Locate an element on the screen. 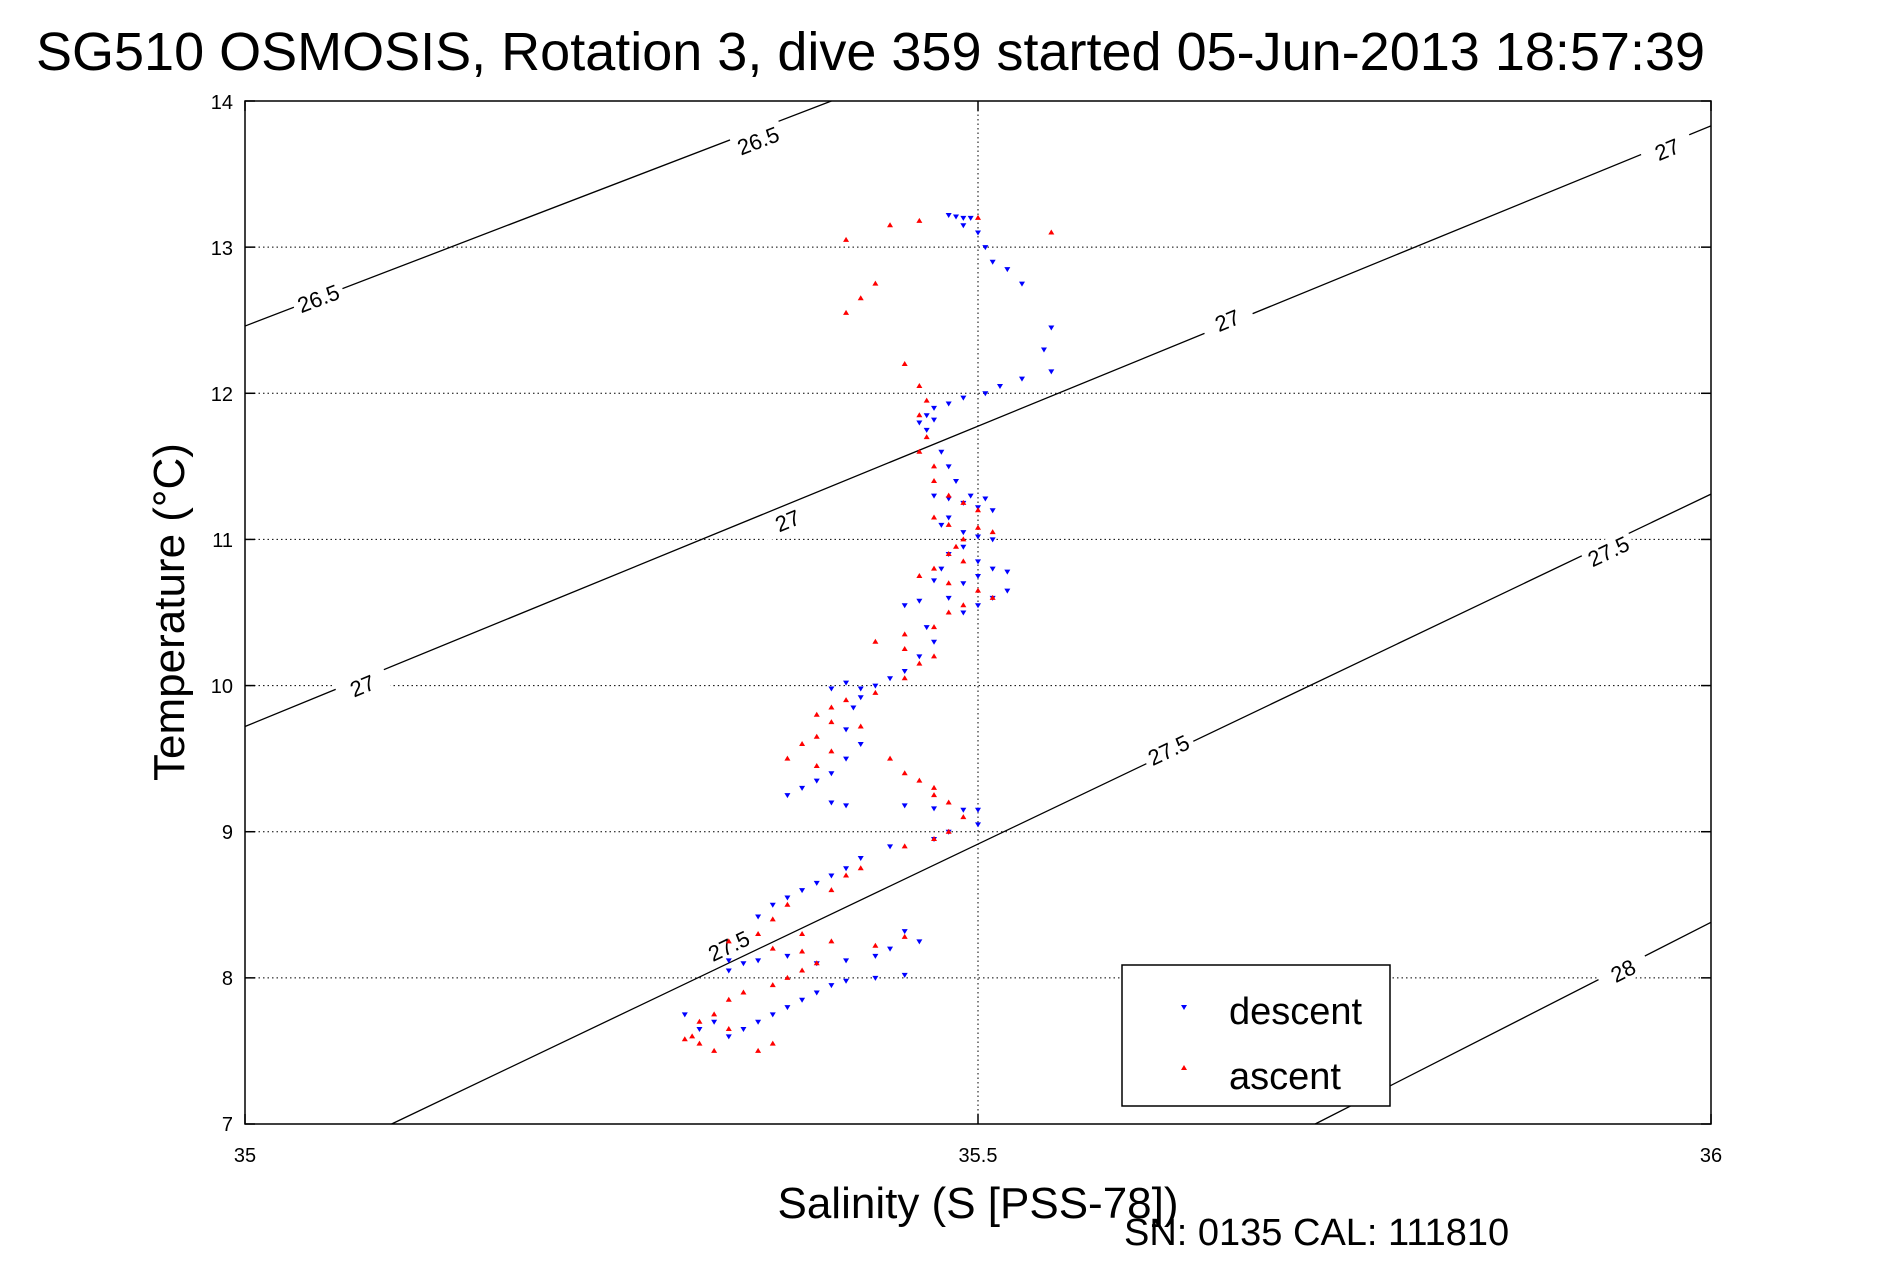  legend-descent-marker is located at coordinates (1184, 1007).